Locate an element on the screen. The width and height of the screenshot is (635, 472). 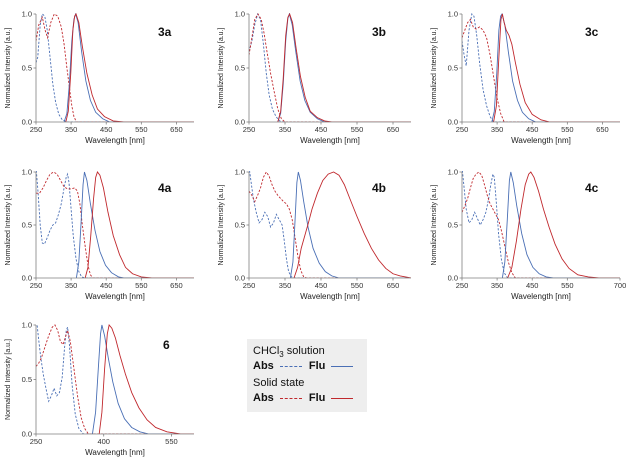
series-line-4a-red-dashed is located at coordinates (115, 224).